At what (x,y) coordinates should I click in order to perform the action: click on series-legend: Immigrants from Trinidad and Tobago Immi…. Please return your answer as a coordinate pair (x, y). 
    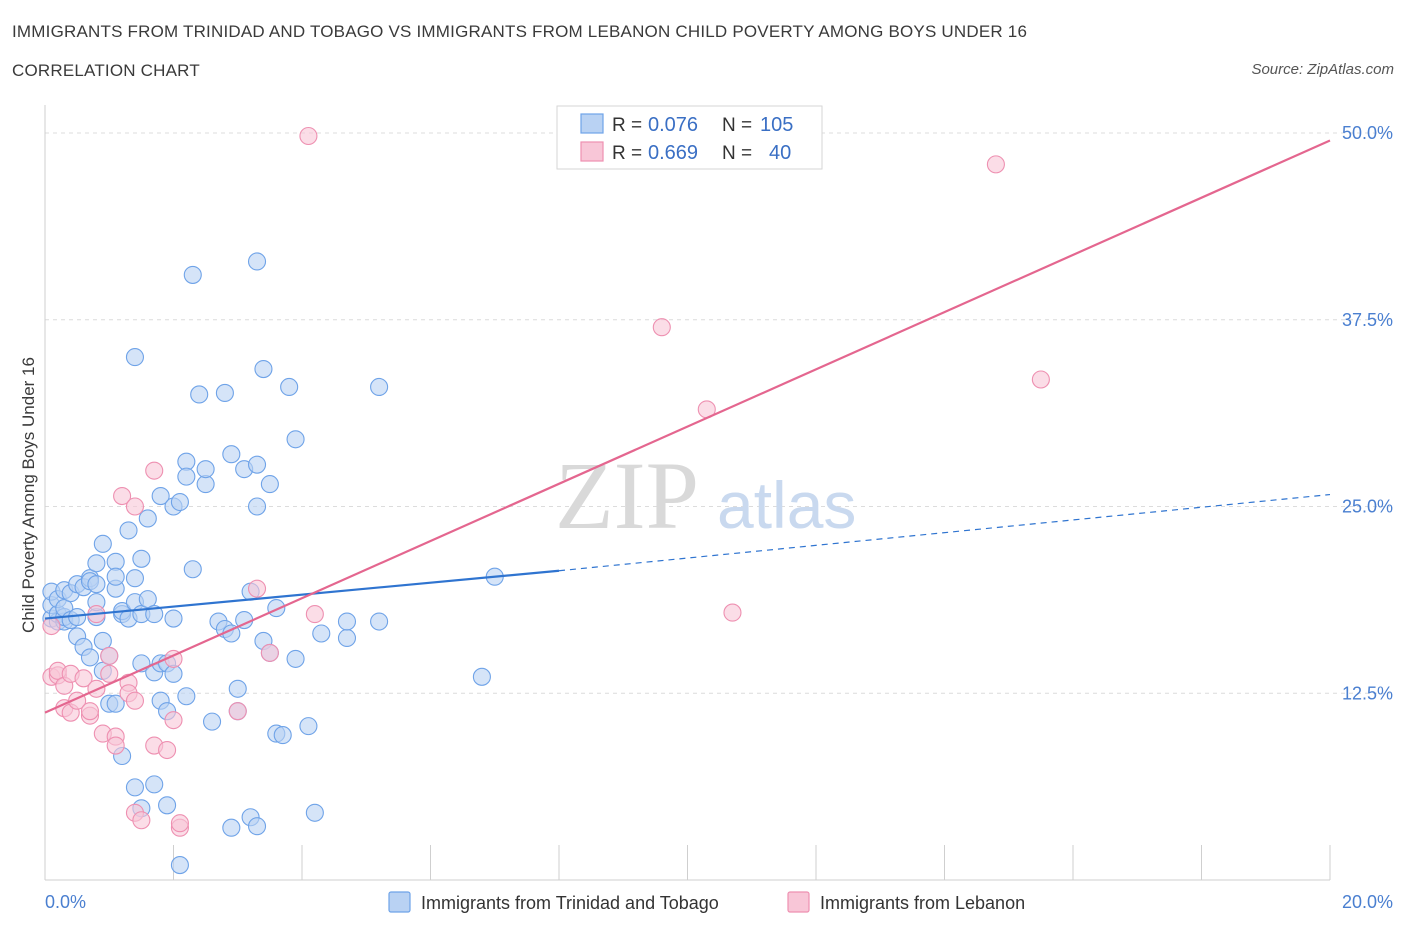
    Looking at the image, I should click on (706, 902).